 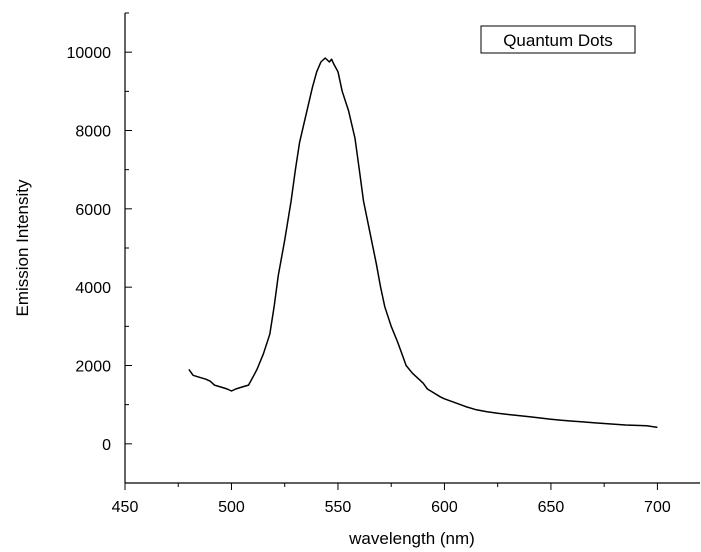 What do you see at coordinates (657, 507) in the screenshot?
I see `x-tick-label: 700` at bounding box center [657, 507].